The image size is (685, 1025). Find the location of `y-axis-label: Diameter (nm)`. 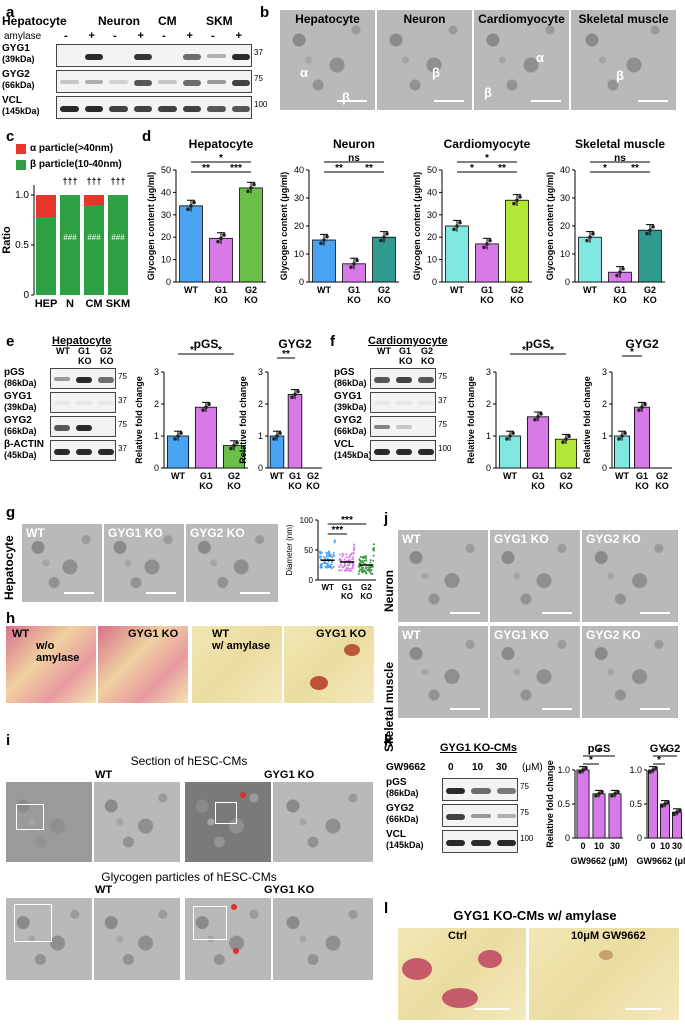

y-axis-label: Diameter (nm) is located at coordinates (289, 549).